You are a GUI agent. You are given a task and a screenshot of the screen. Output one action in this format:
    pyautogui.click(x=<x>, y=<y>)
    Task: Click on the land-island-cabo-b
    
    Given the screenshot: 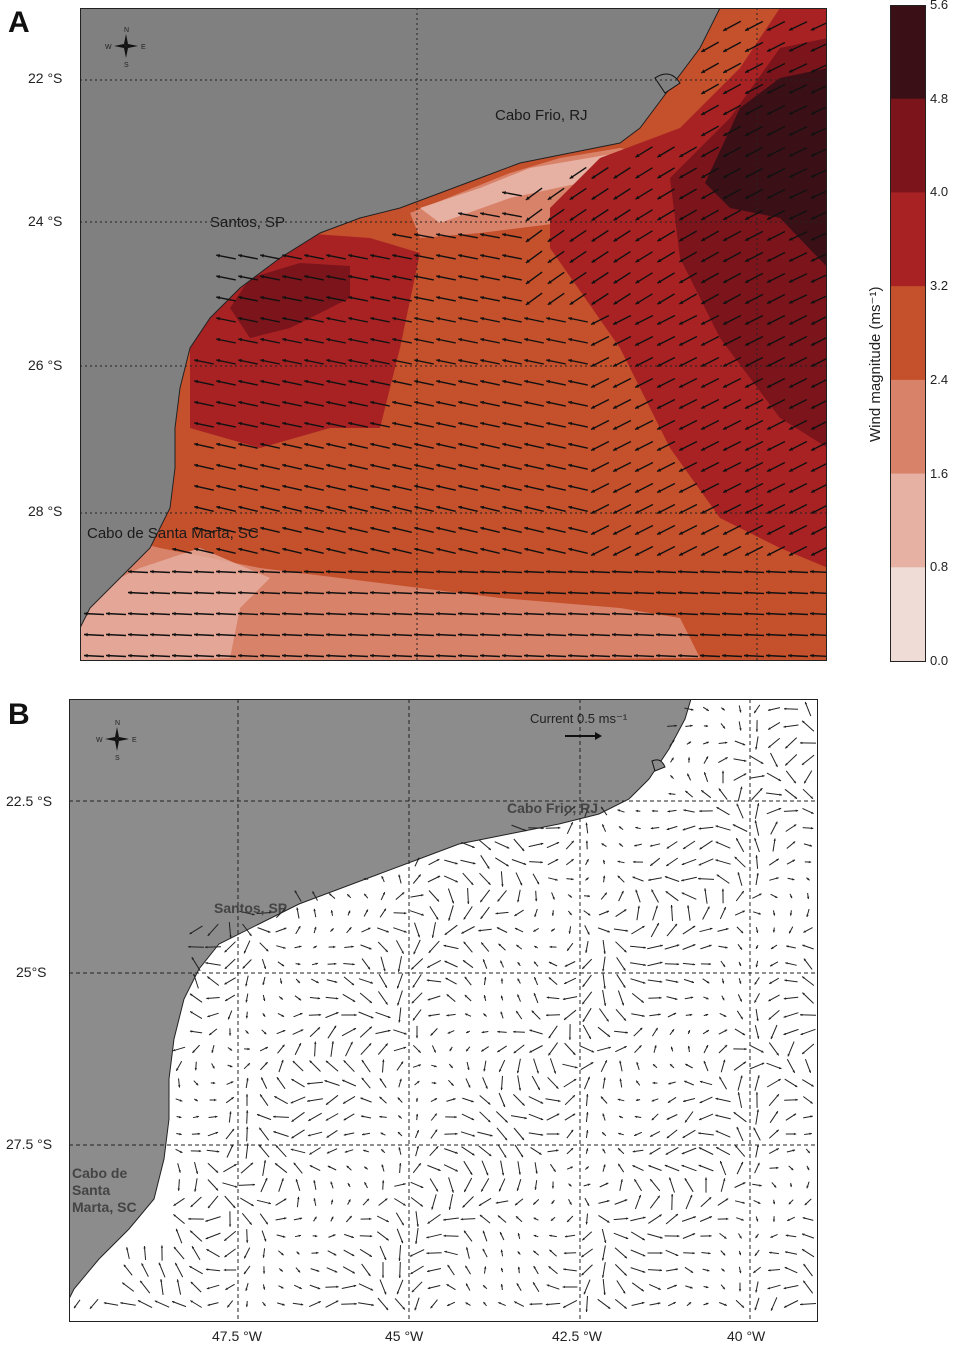 What is the action you would take?
    pyautogui.click(x=658, y=765)
    